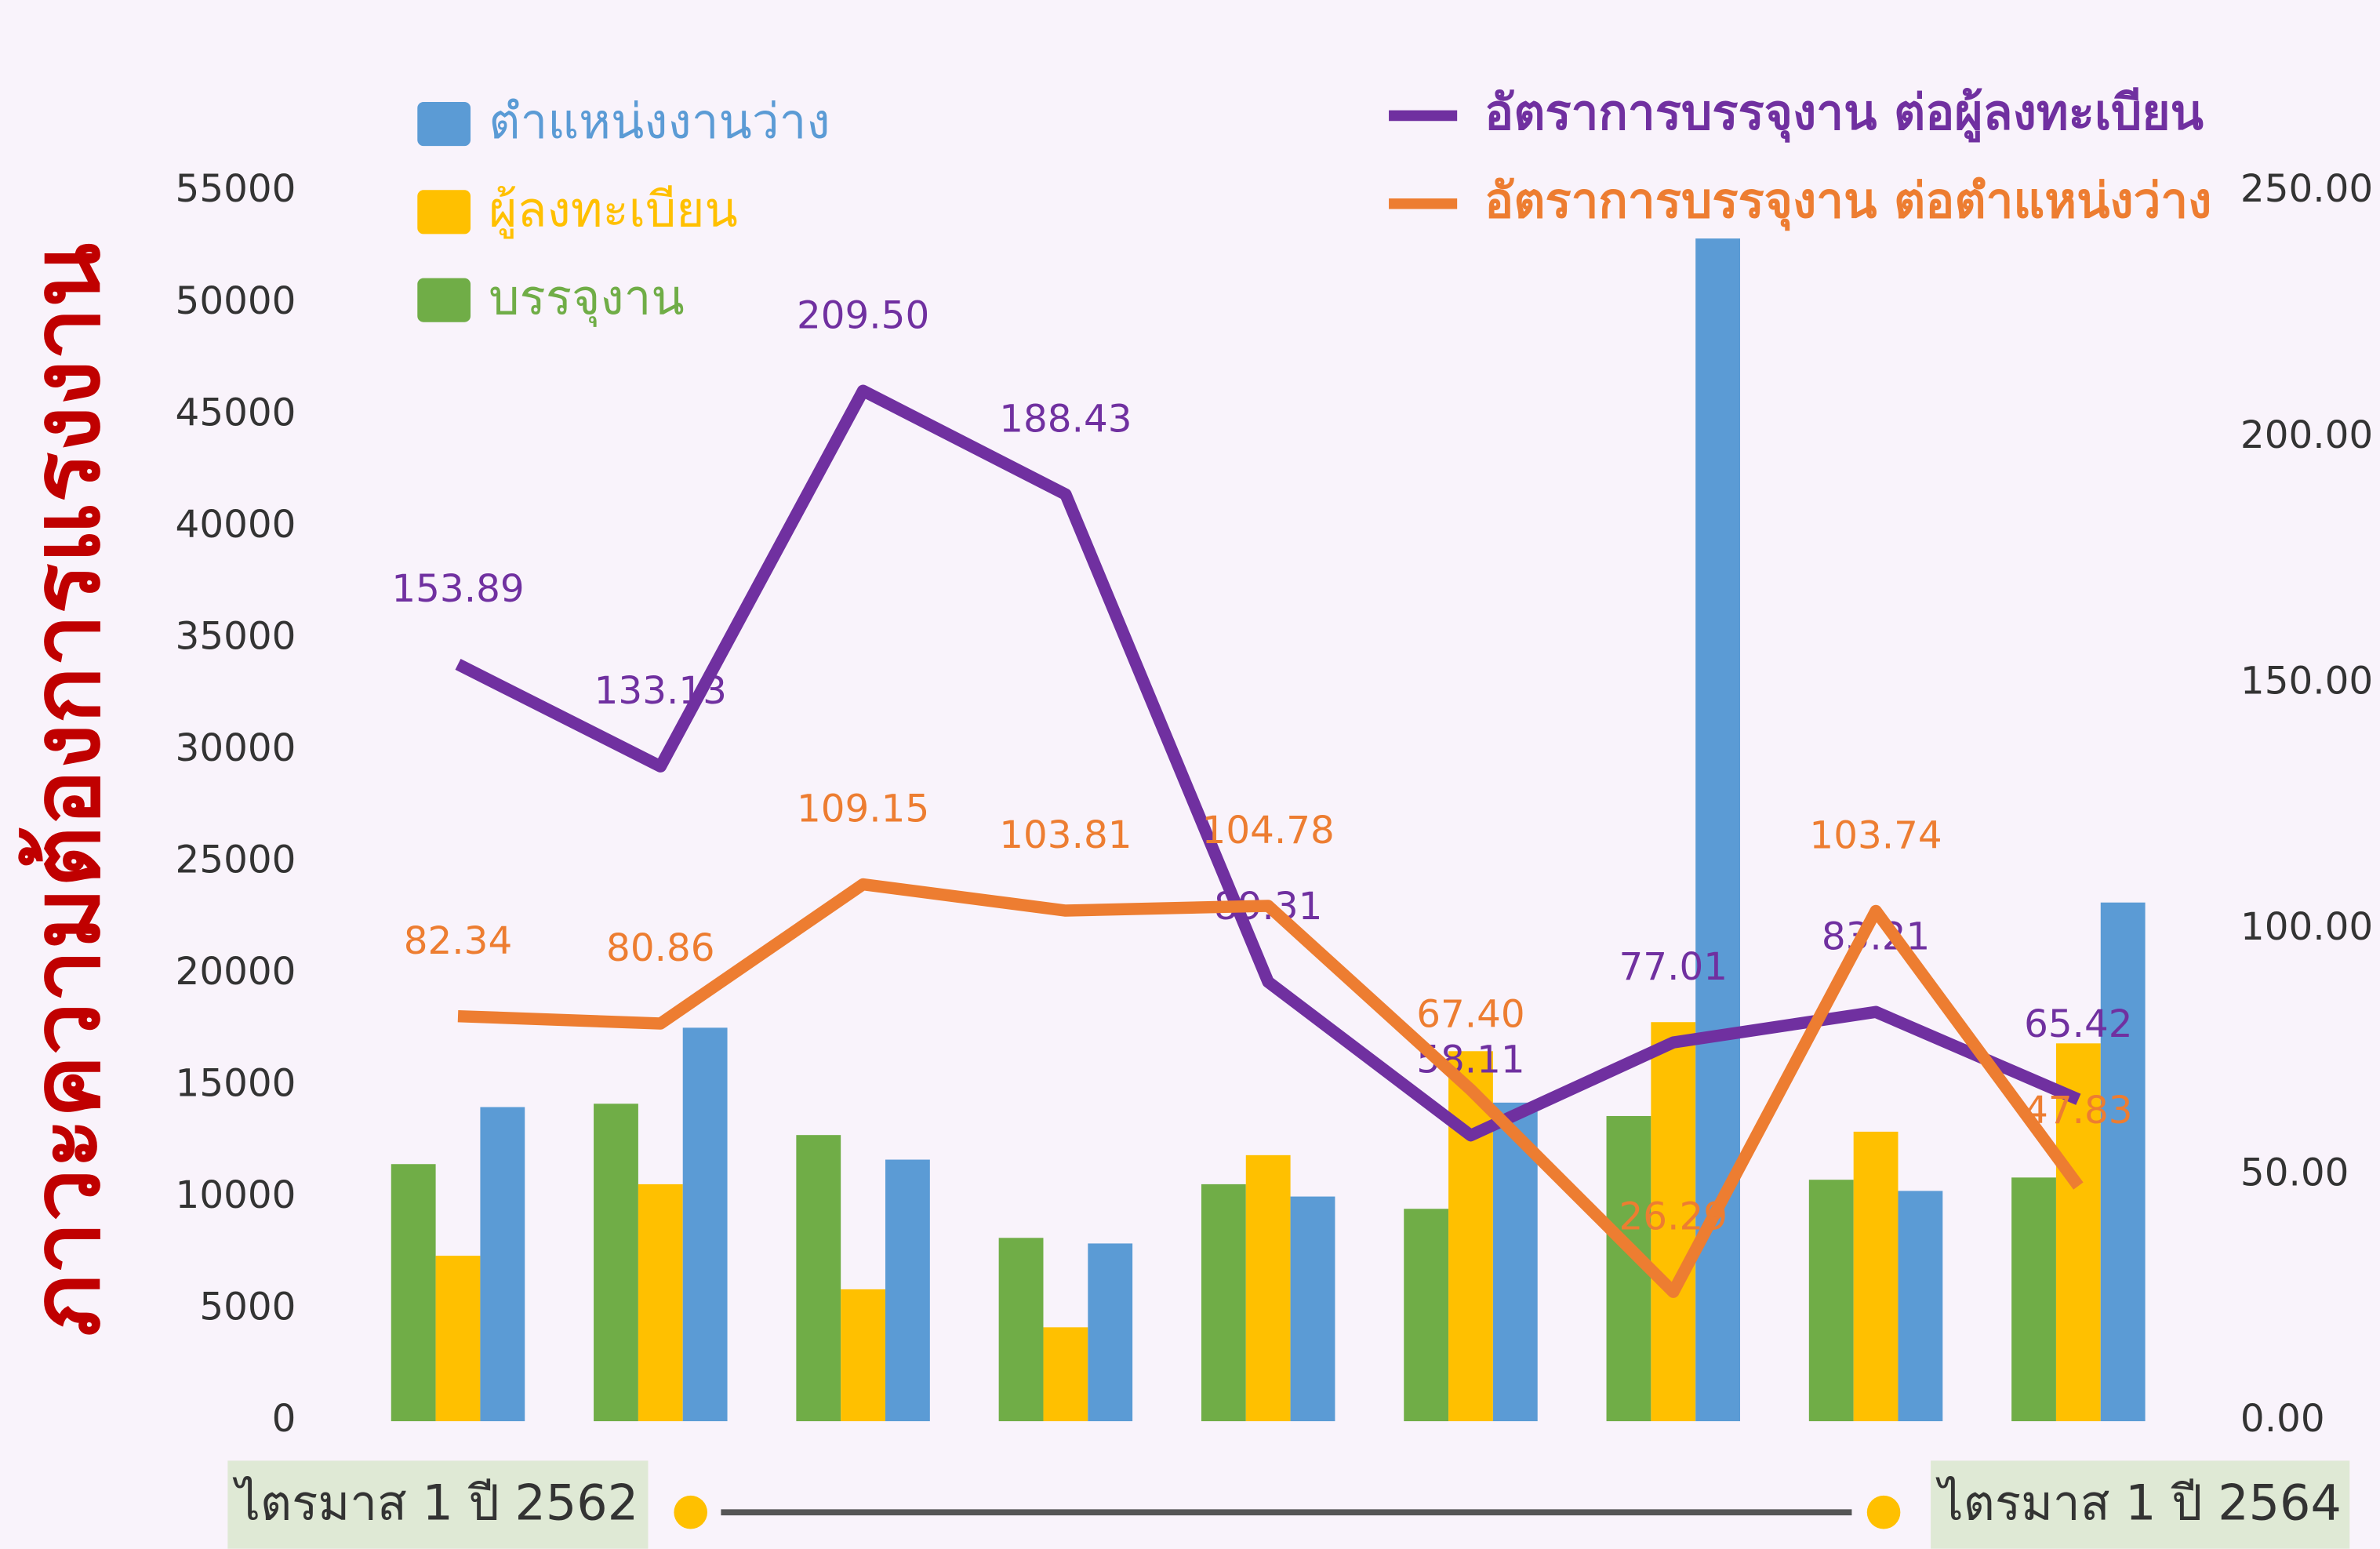  I want to click on data-label: 153.89, so click(457, 589).